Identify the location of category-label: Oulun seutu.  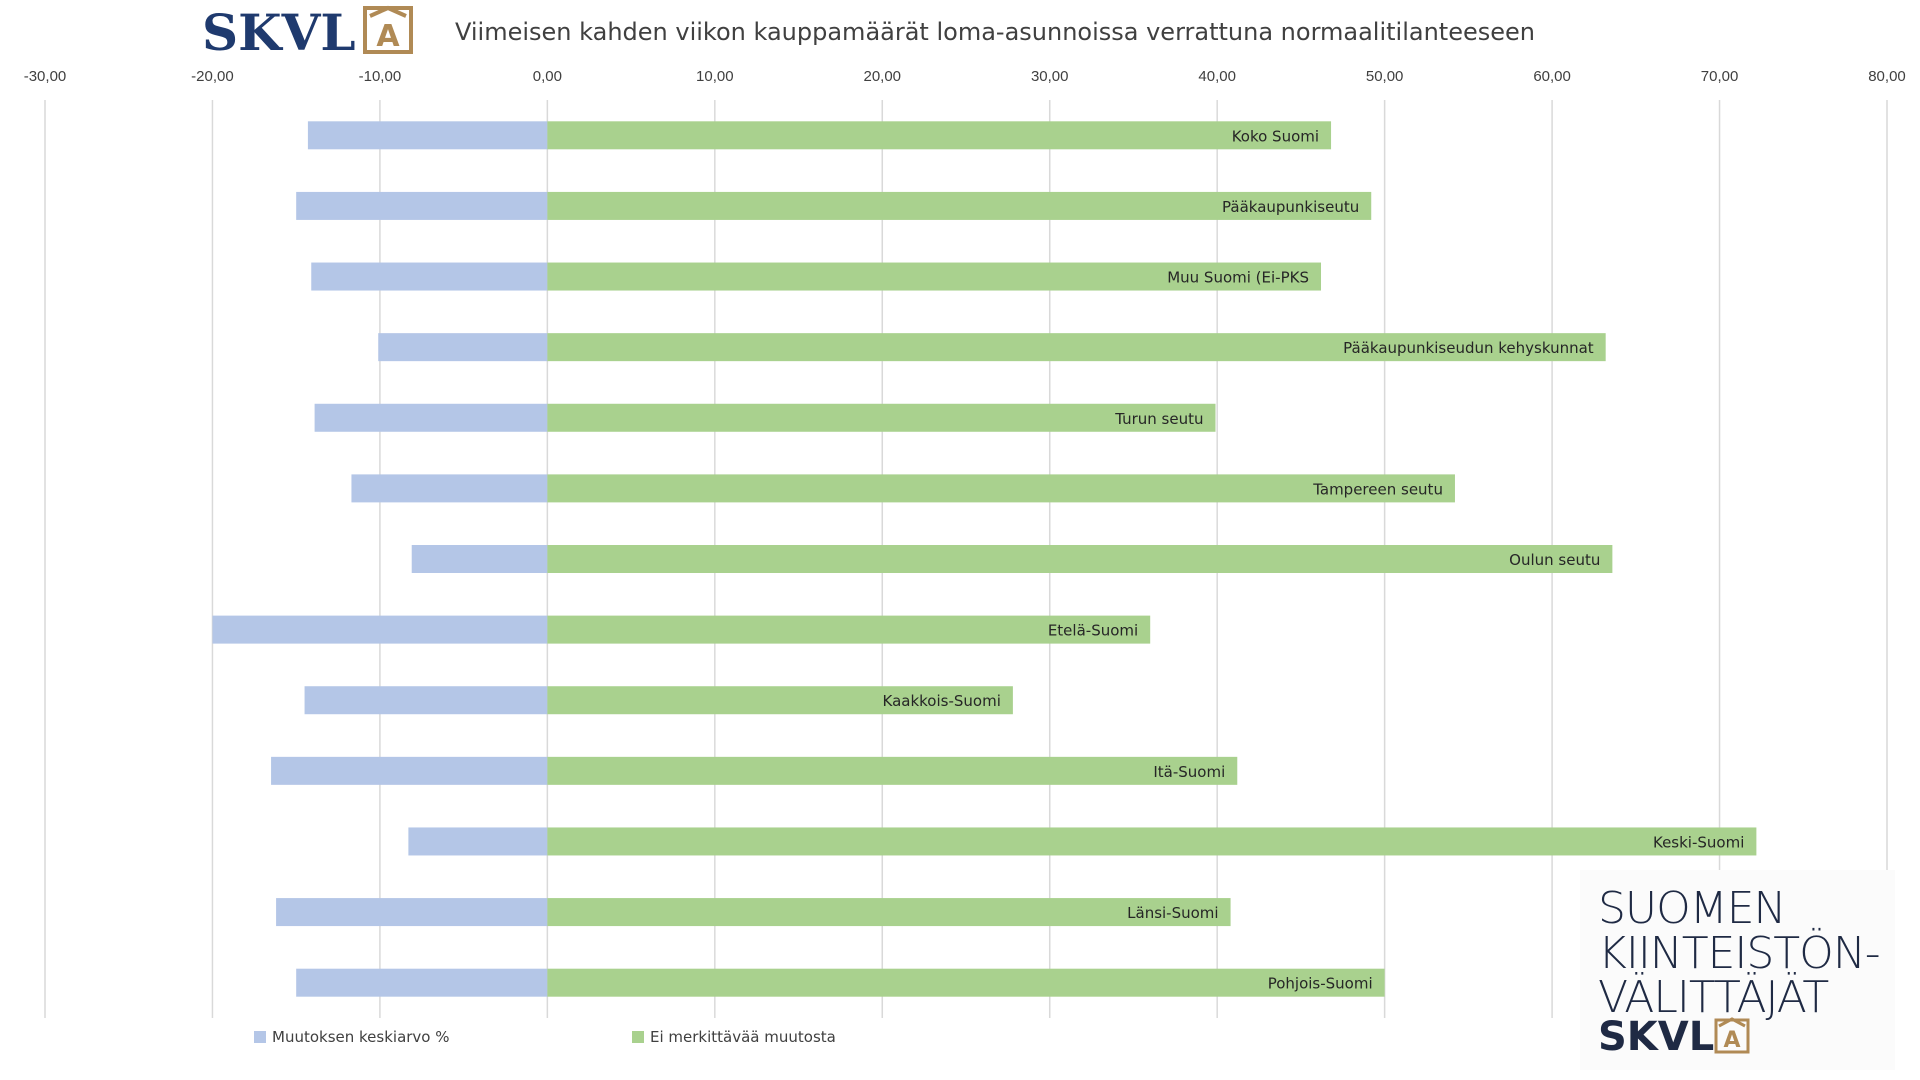
(1554, 560).